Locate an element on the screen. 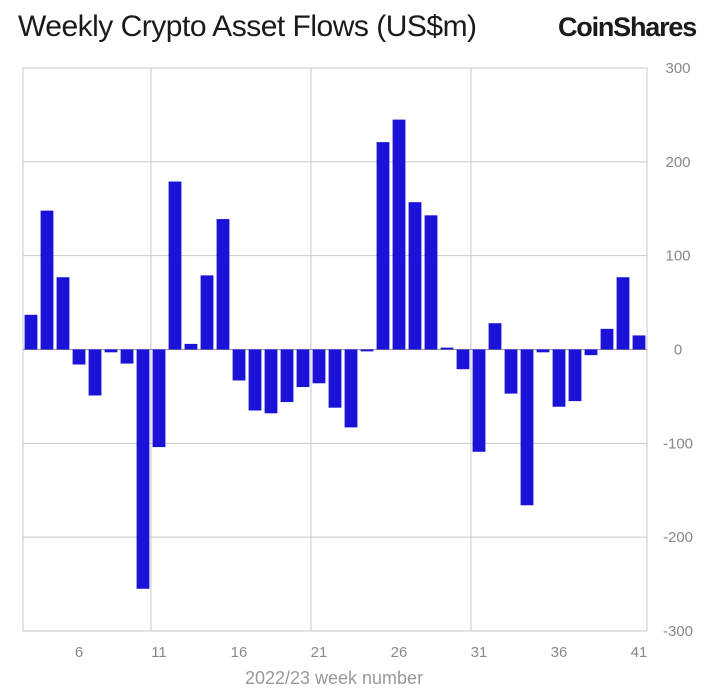  y-tick-label: 100 is located at coordinates (677, 256).